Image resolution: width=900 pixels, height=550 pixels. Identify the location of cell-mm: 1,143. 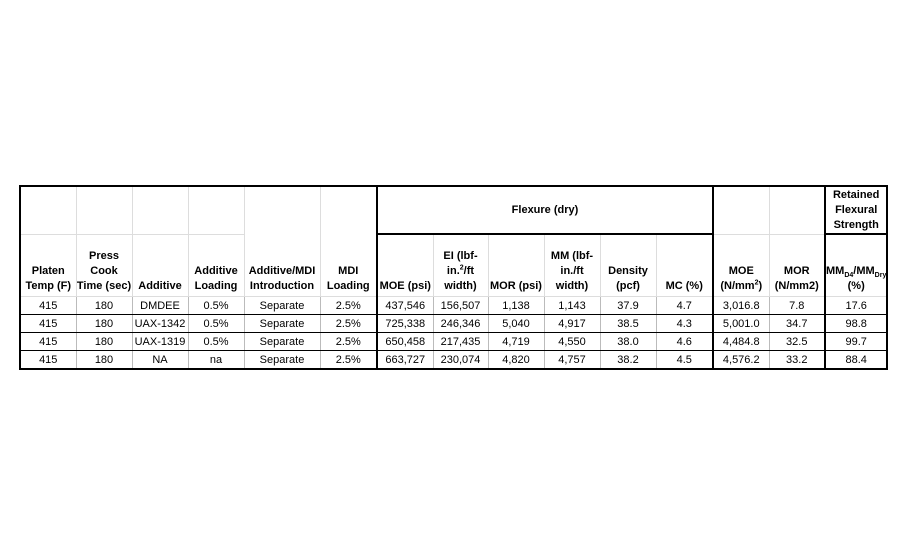
(572, 305).